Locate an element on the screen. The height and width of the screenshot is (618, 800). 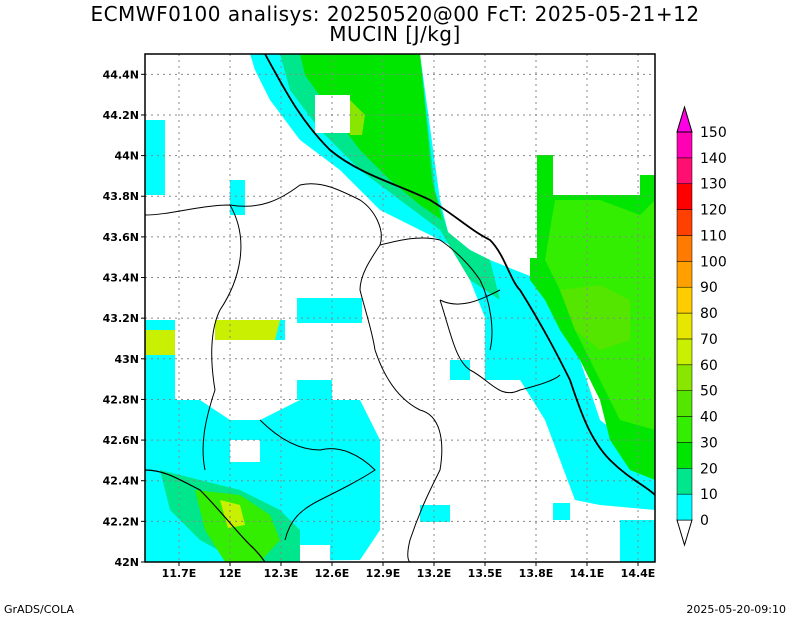
field-cyan-west1 is located at coordinates (155, 157).